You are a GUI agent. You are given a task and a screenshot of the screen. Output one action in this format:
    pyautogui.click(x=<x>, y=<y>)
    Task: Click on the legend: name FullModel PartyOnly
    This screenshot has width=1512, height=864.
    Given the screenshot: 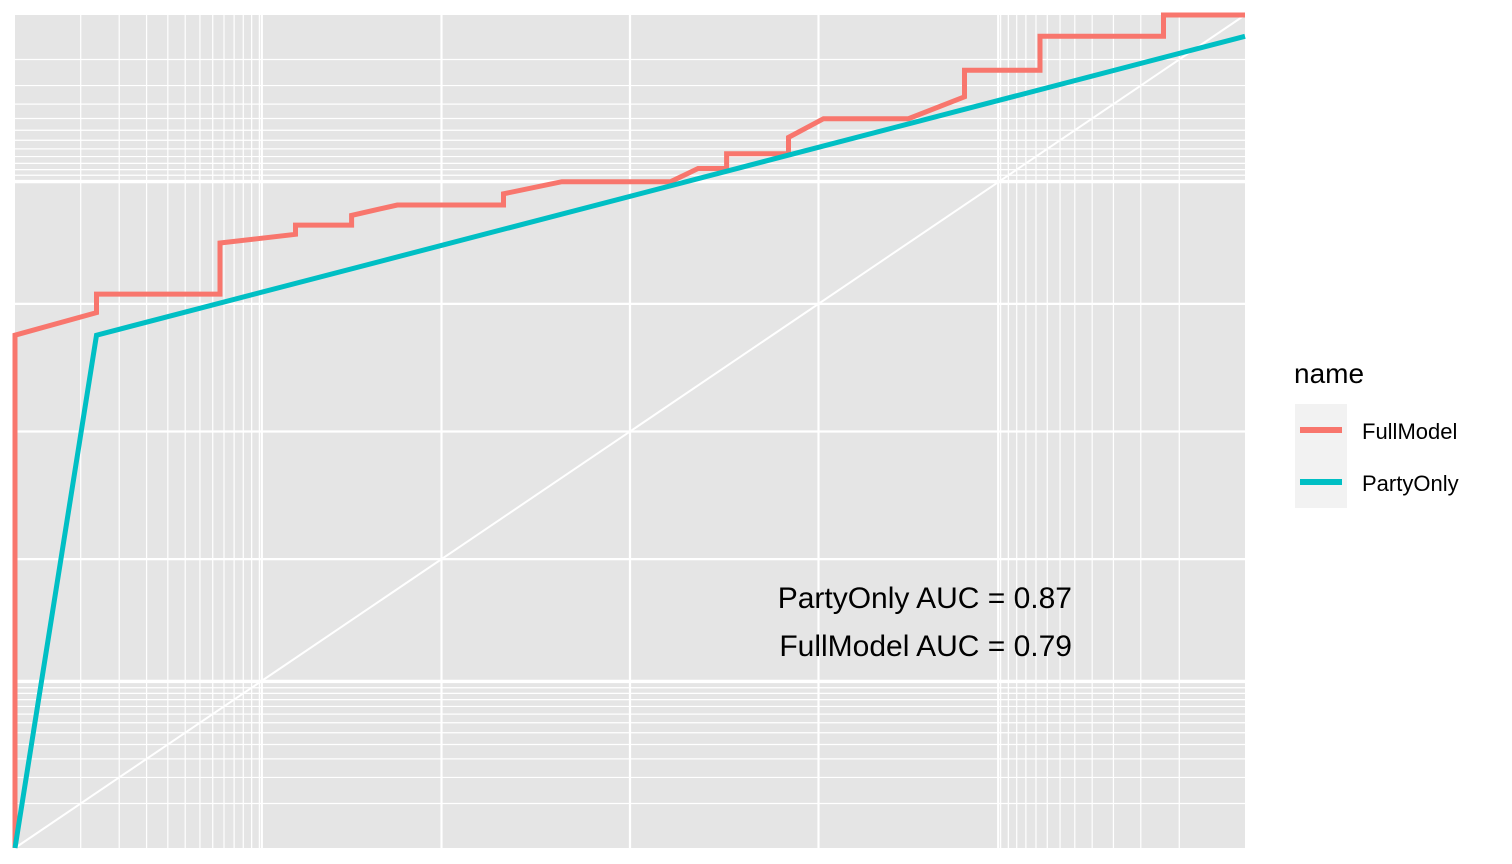 What is the action you would take?
    pyautogui.click(x=1376, y=433)
    